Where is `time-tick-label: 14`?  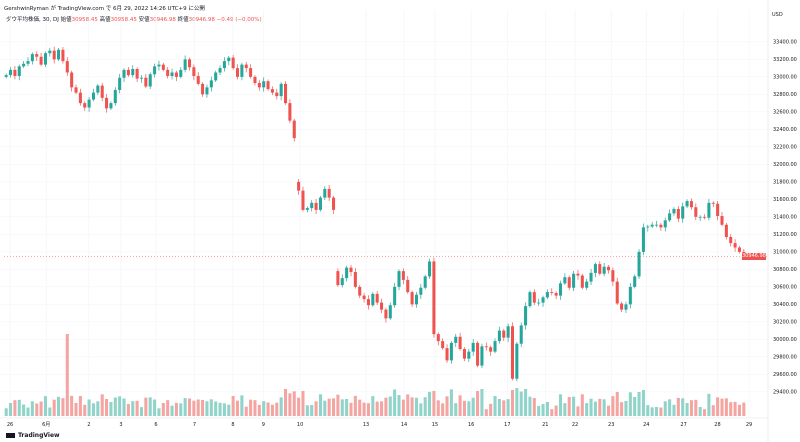 time-tick-label: 14 is located at coordinates (404, 425).